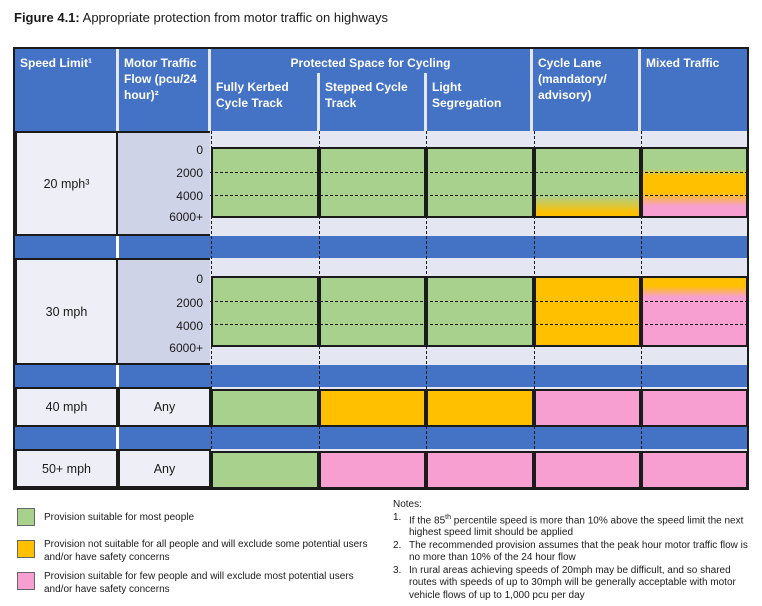  What do you see at coordinates (26, 581) in the screenshot?
I see `legend-swatch-pink` at bounding box center [26, 581].